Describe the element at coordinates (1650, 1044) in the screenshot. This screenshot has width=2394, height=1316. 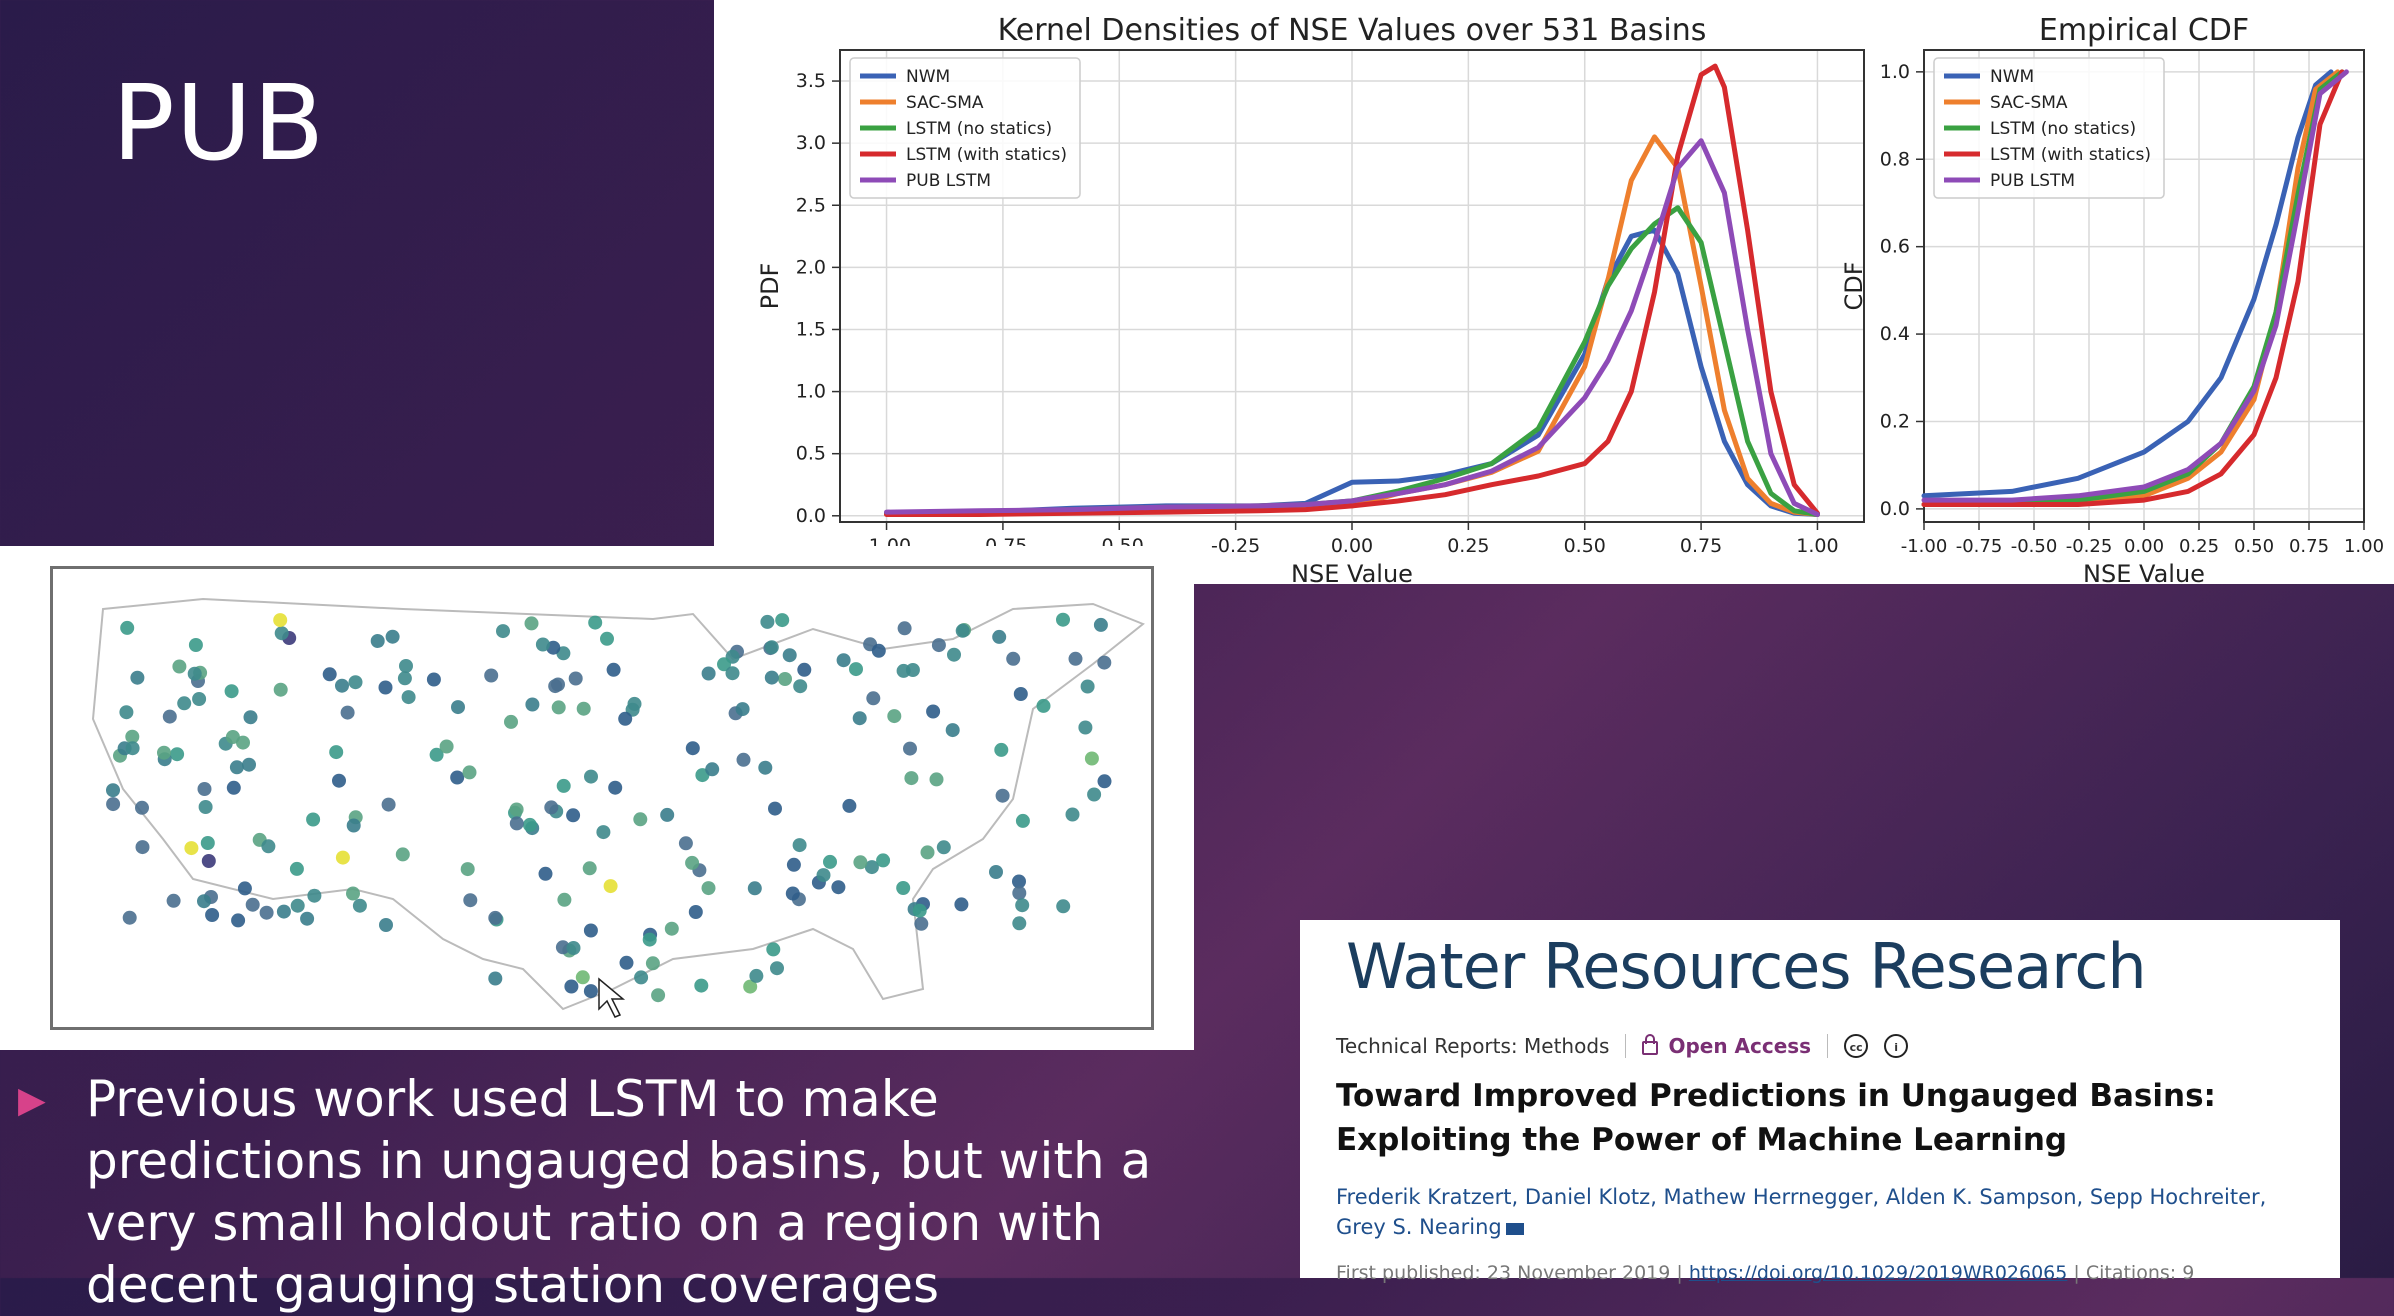
I see `lock-icon` at that location.